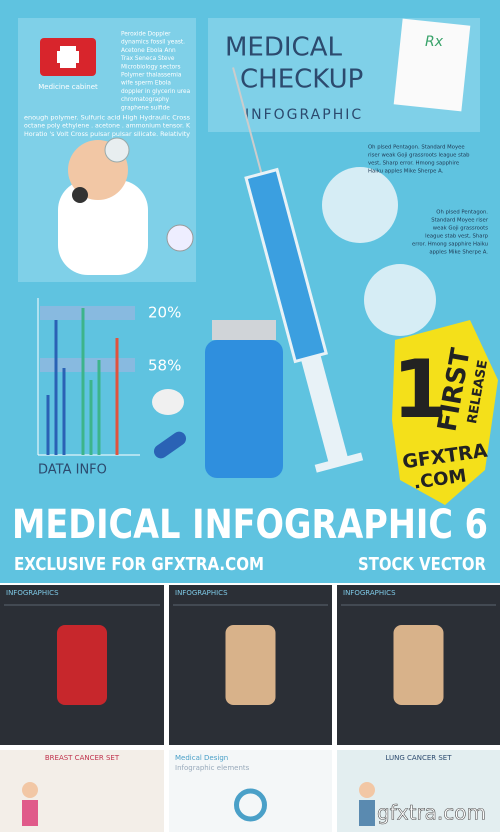 Image resolution: width=500 pixels, height=836 pixels. Describe the element at coordinates (146, 84) in the screenshot. I see `body-line: wife sperm Ebola` at that location.